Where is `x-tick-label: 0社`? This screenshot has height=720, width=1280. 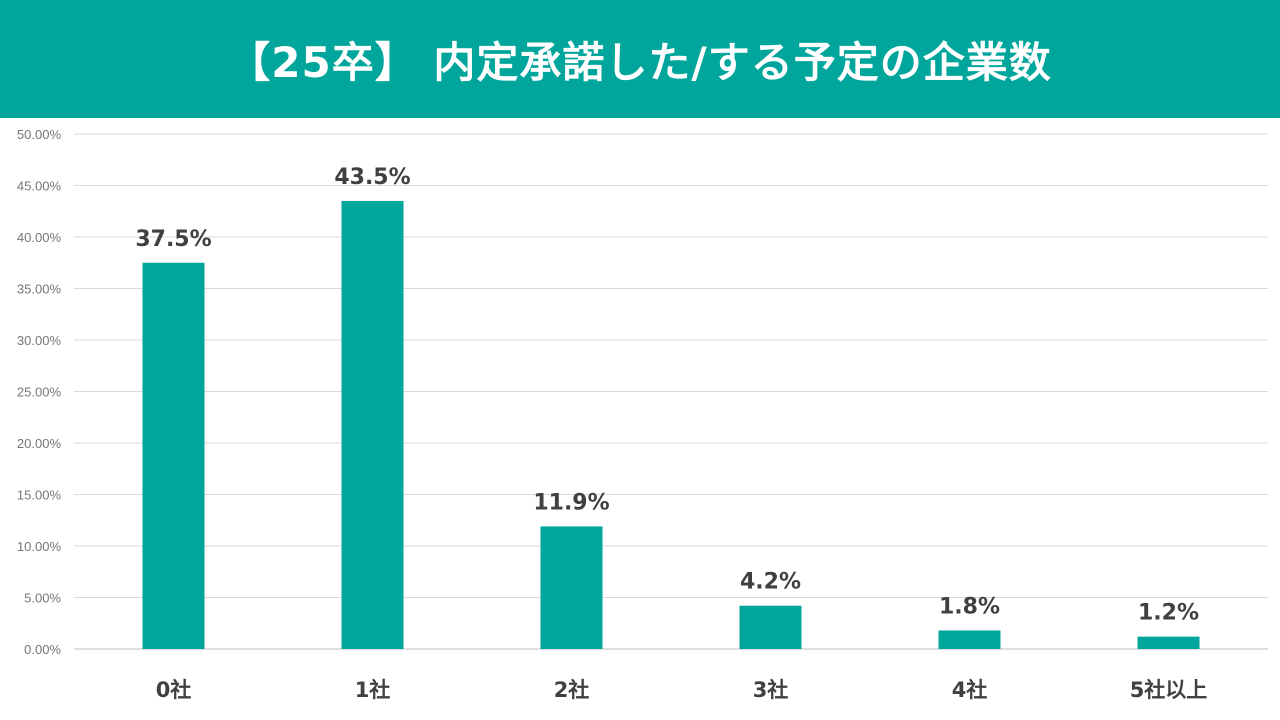 x-tick-label: 0社 is located at coordinates (174, 690).